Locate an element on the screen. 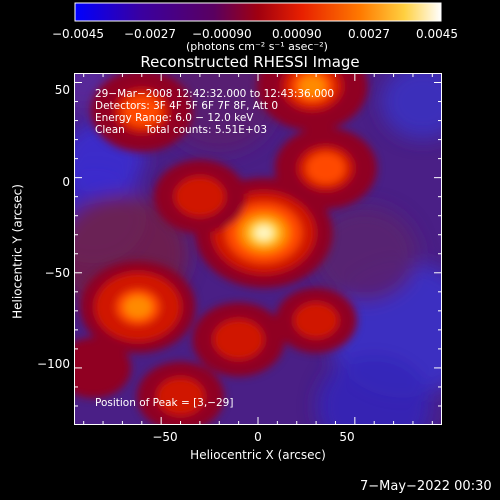  colorbar-tick-6: 0.0045 is located at coordinates (437, 34).